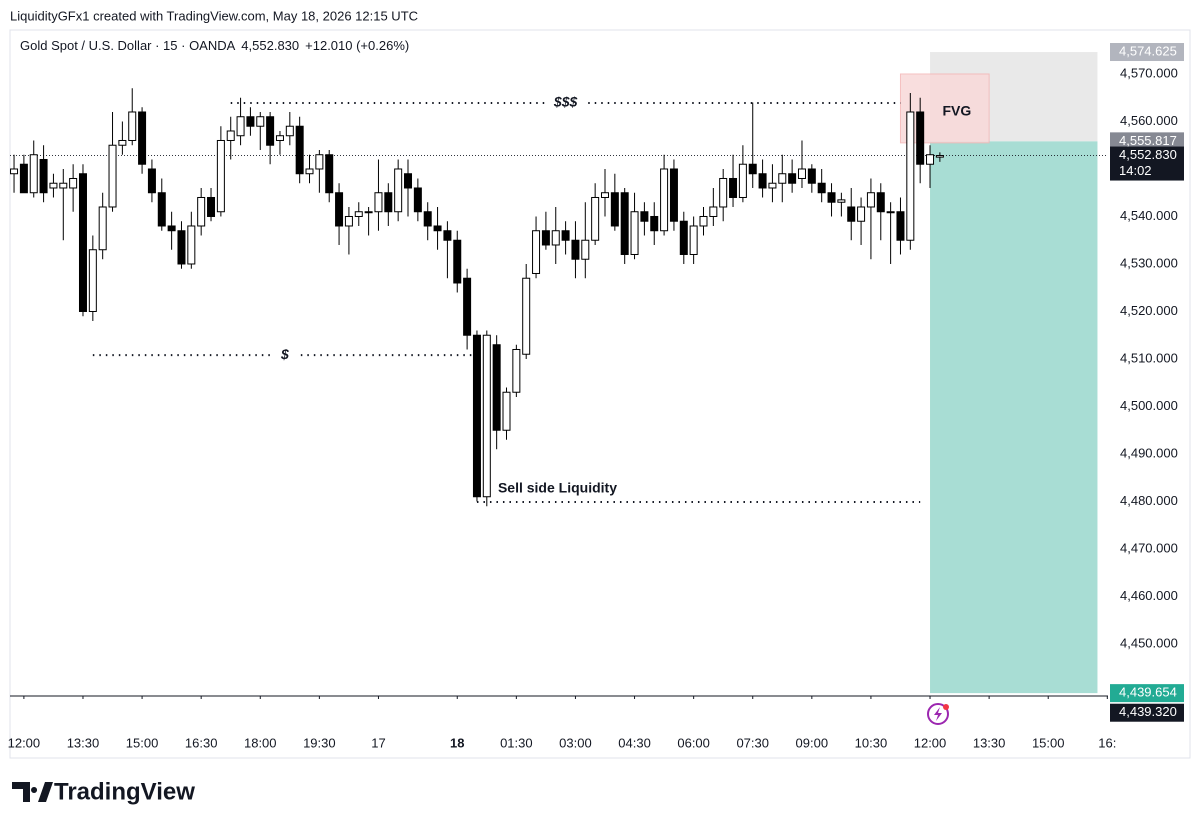  What do you see at coordinates (1149, 547) in the screenshot?
I see `y-tick-label: 4,470.000` at bounding box center [1149, 547].